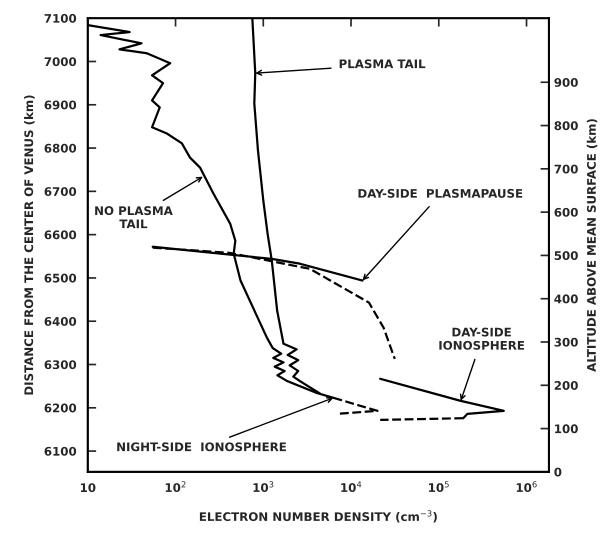  Describe the element at coordinates (60, 235) in the screenshot. I see `y-tick-label: 6600` at that location.